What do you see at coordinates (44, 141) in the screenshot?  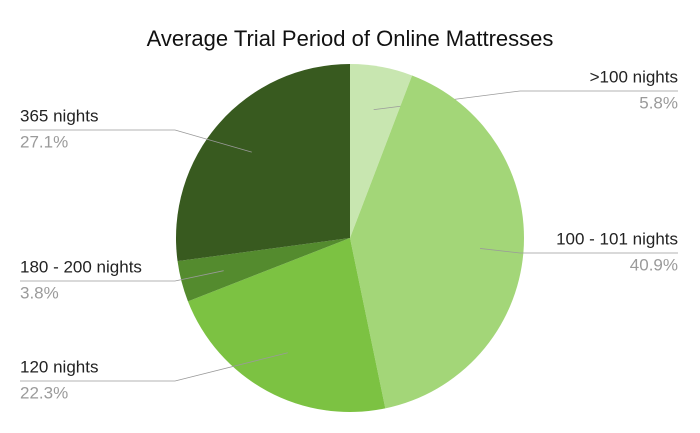 I see `slice-value: 27.1%` at bounding box center [44, 141].